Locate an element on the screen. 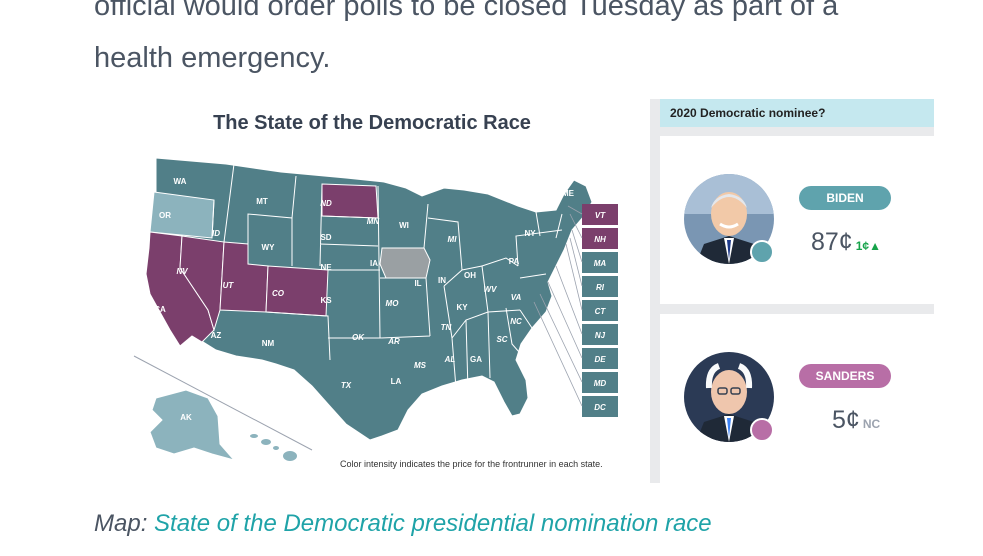  small-state-label-nj: NJ is located at coordinates (600, 335).